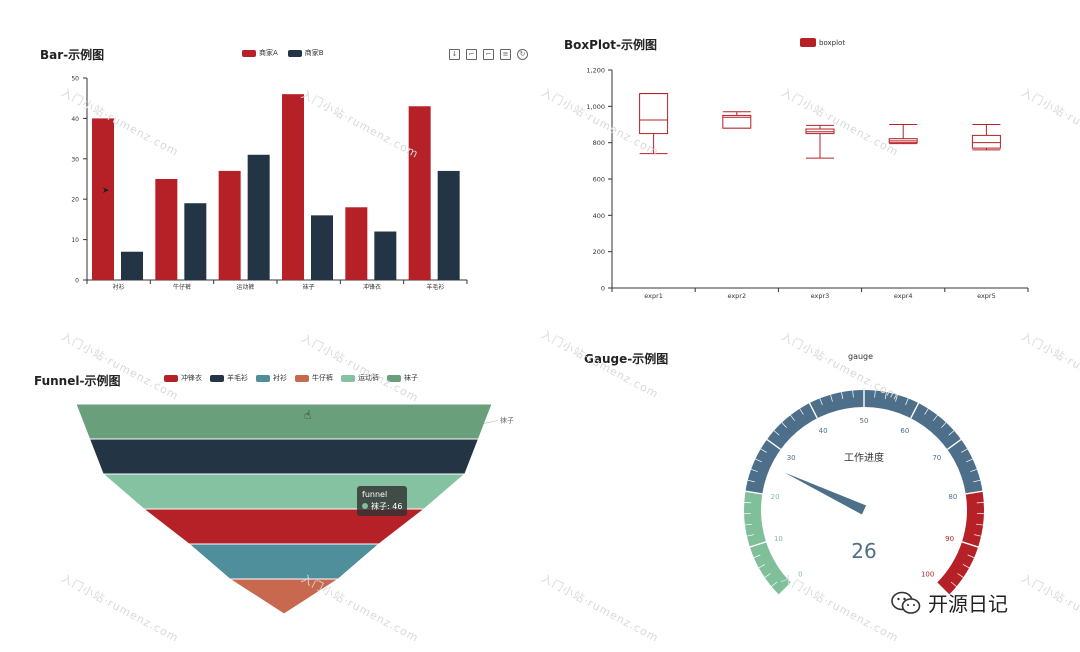  Describe the element at coordinates (387, 506) in the screenshot. I see `tooltip-label: 袜子: 46` at that location.